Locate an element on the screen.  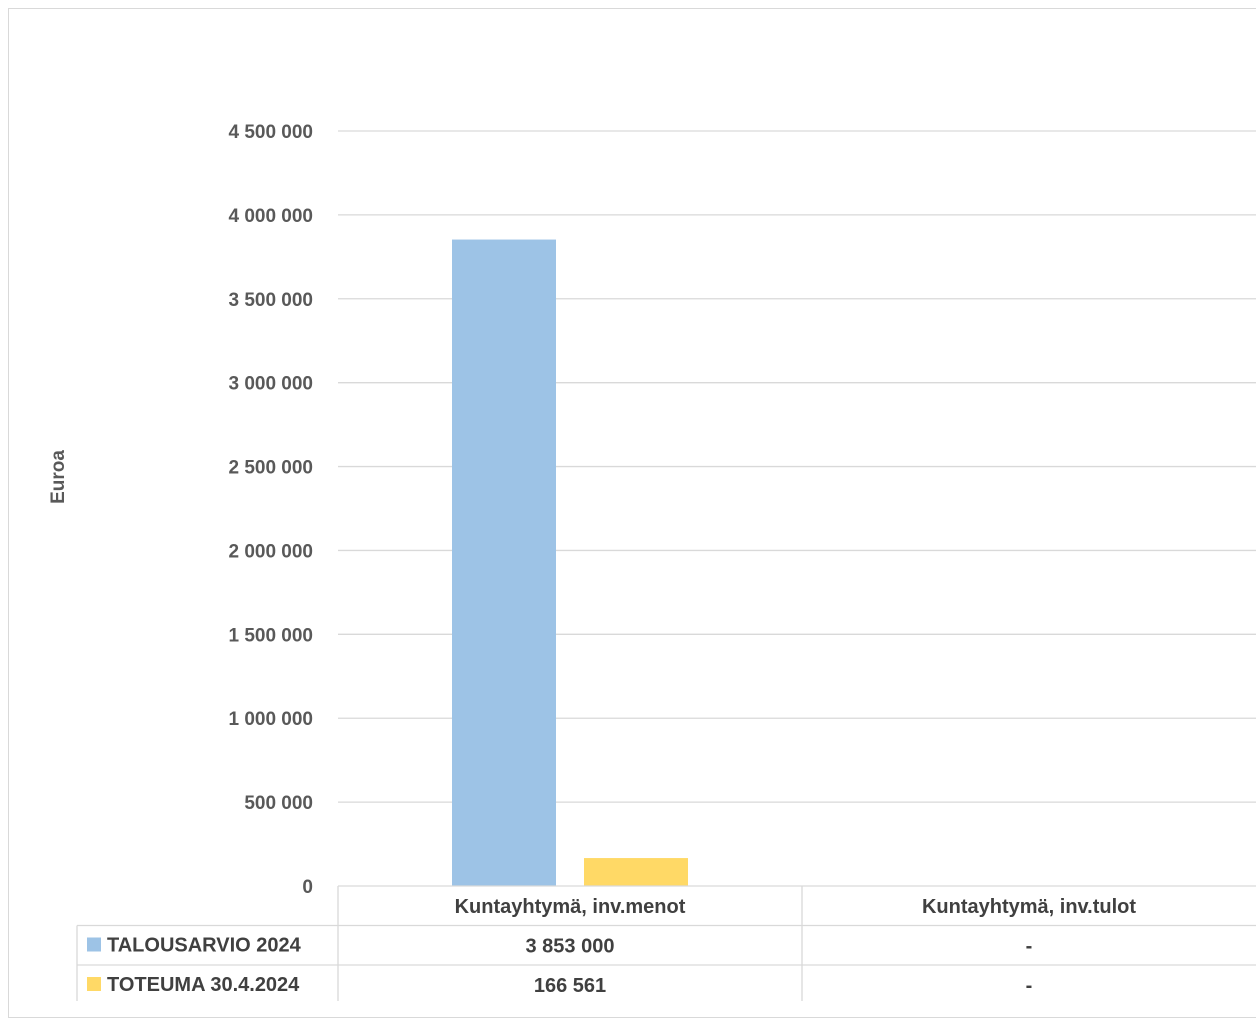
y-tick-label: 0 is located at coordinates (307, 887).